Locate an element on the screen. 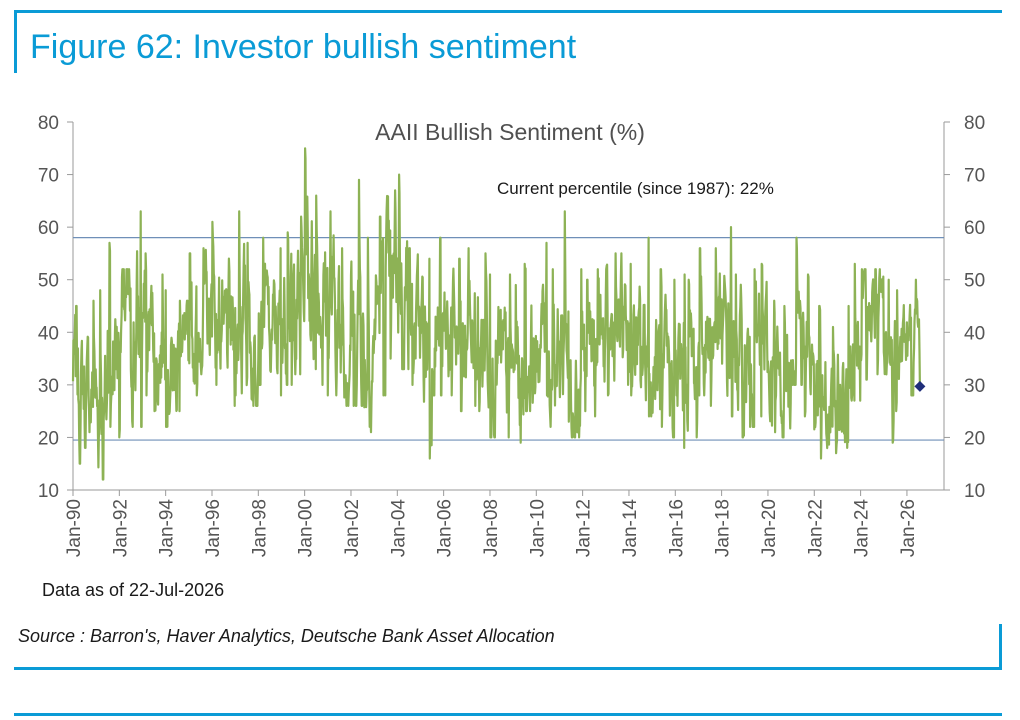  left-y-tick-label: 50 is located at coordinates (48, 281).